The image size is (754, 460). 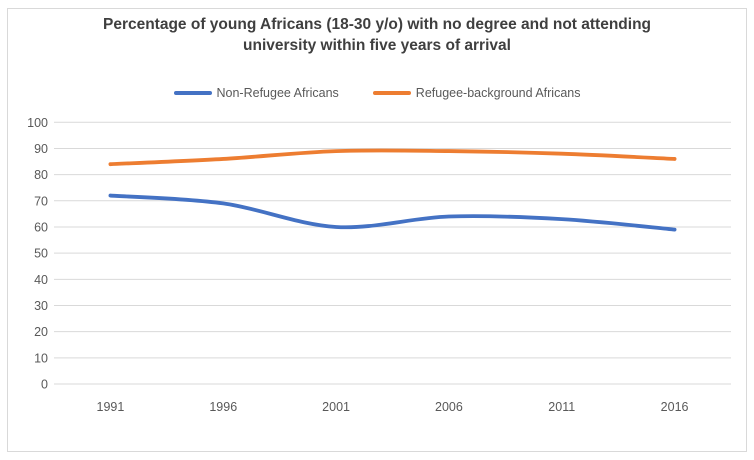 I want to click on y-axis-tick-label: 30, so click(x=41, y=306).